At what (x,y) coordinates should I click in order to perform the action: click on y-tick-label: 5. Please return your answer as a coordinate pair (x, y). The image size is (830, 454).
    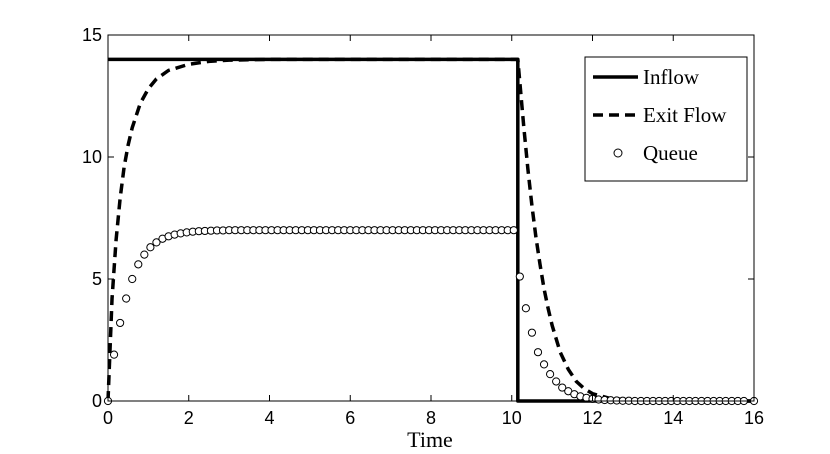
    Looking at the image, I should click on (97, 279).